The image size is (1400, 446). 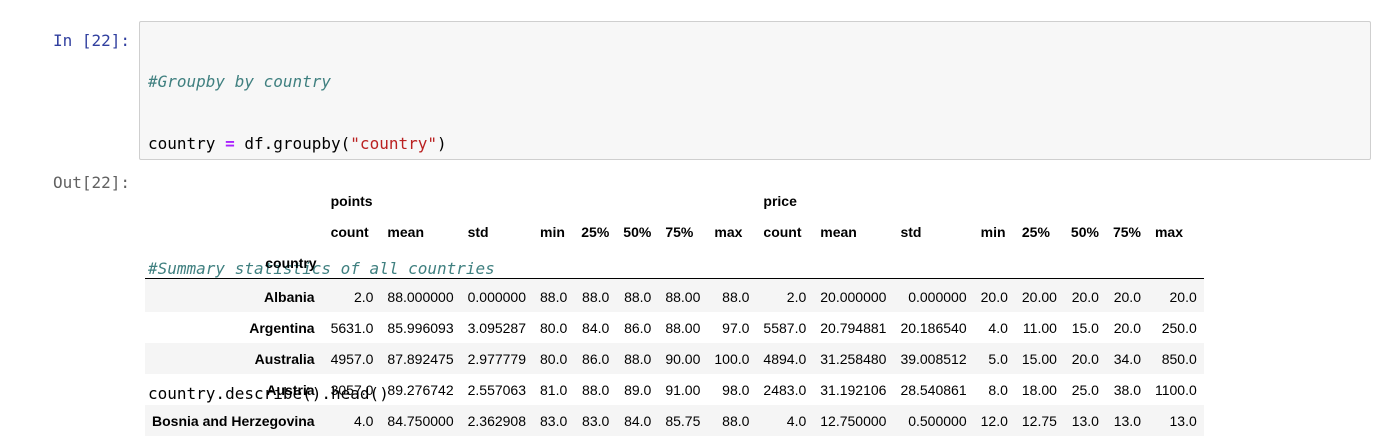 What do you see at coordinates (994, 420) in the screenshot?
I see `table-cell: 12.0` at bounding box center [994, 420].